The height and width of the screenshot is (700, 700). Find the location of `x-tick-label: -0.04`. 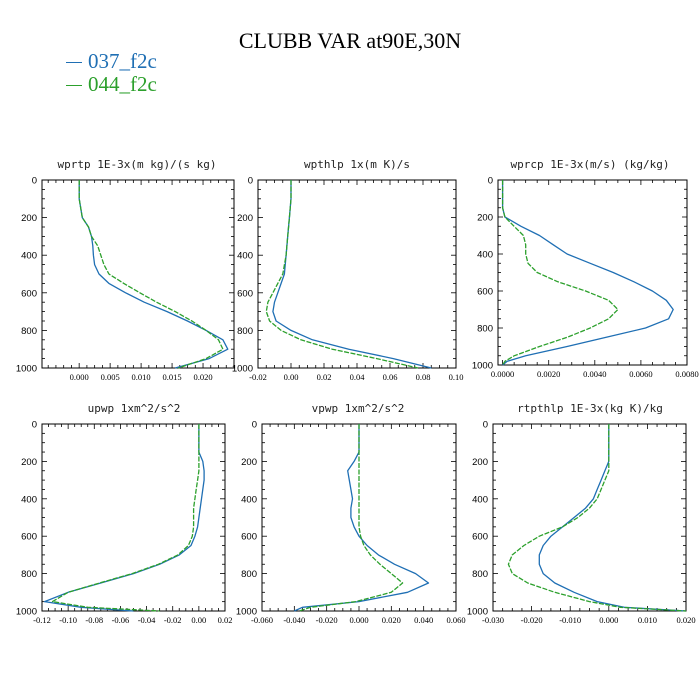

x-tick-label: -0.04 is located at coordinates (147, 620).